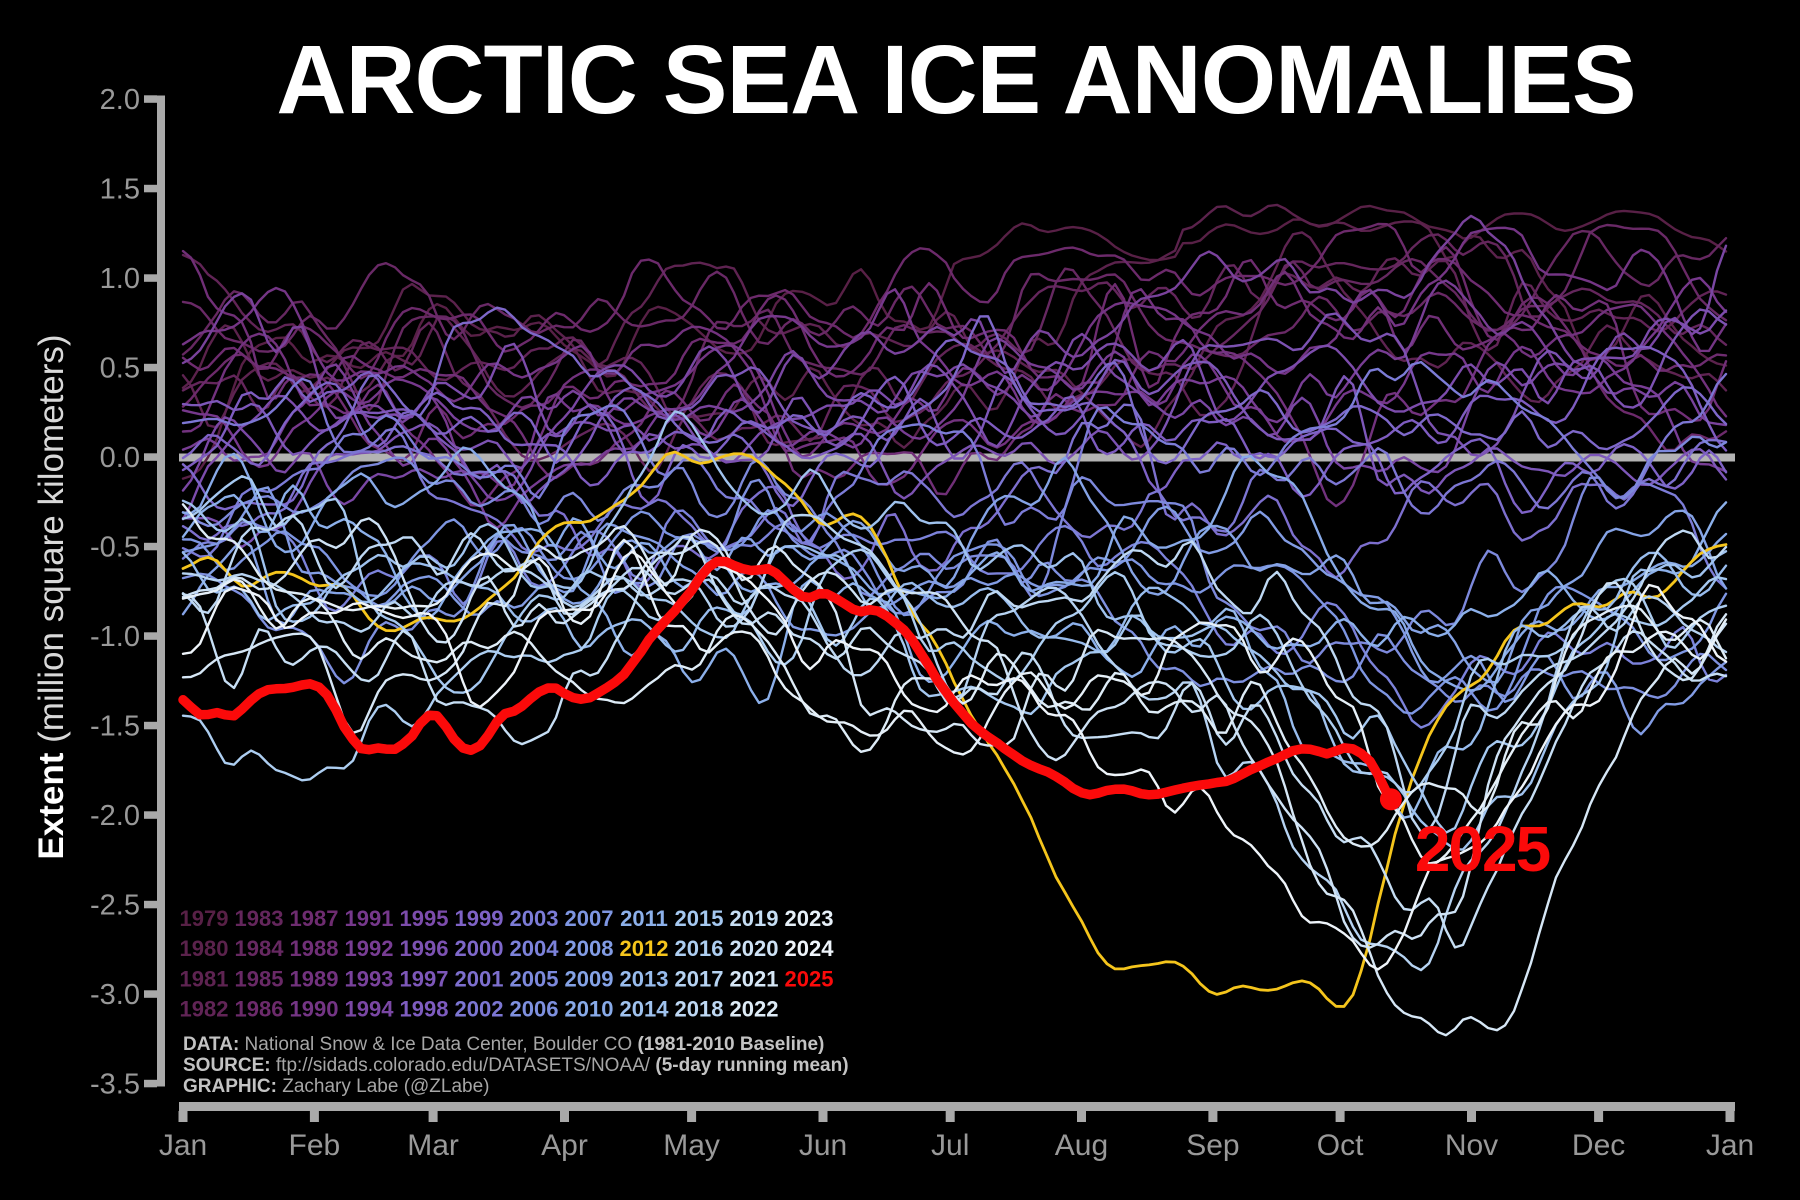 The image size is (1800, 1200). Describe the element at coordinates (535, 948) in the screenshot. I see `svg-text: 2004` at that location.